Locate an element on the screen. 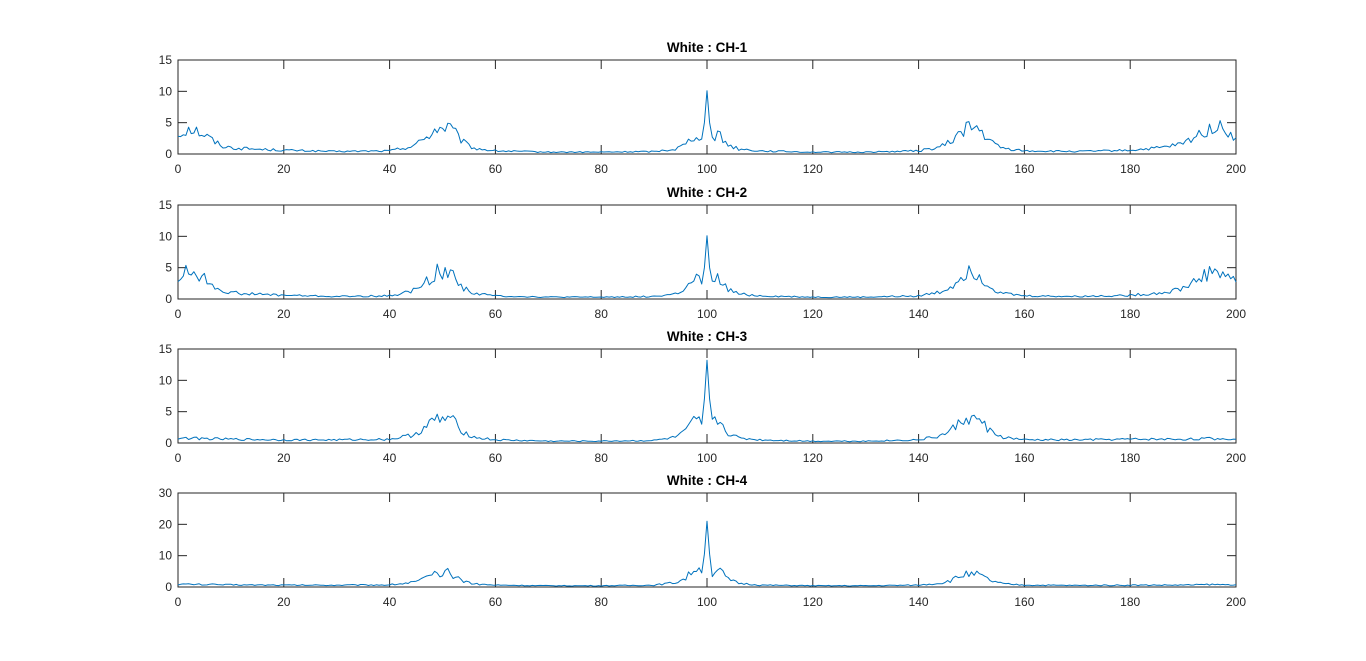 The height and width of the screenshot is (661, 1366). subplot-title: White : CH-2 is located at coordinates (707, 192).